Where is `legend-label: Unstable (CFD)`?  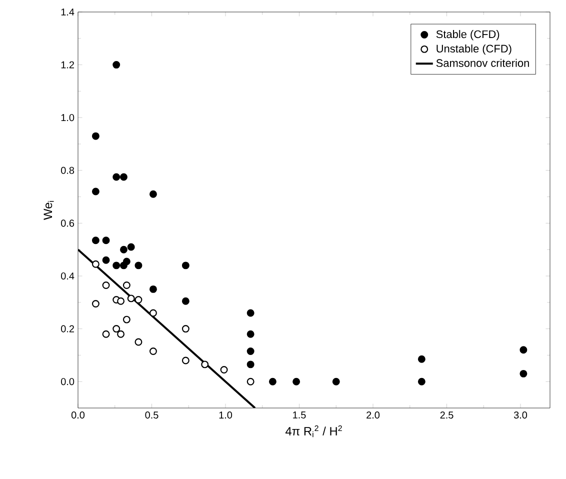 legend-label: Unstable (CFD) is located at coordinates (474, 49).